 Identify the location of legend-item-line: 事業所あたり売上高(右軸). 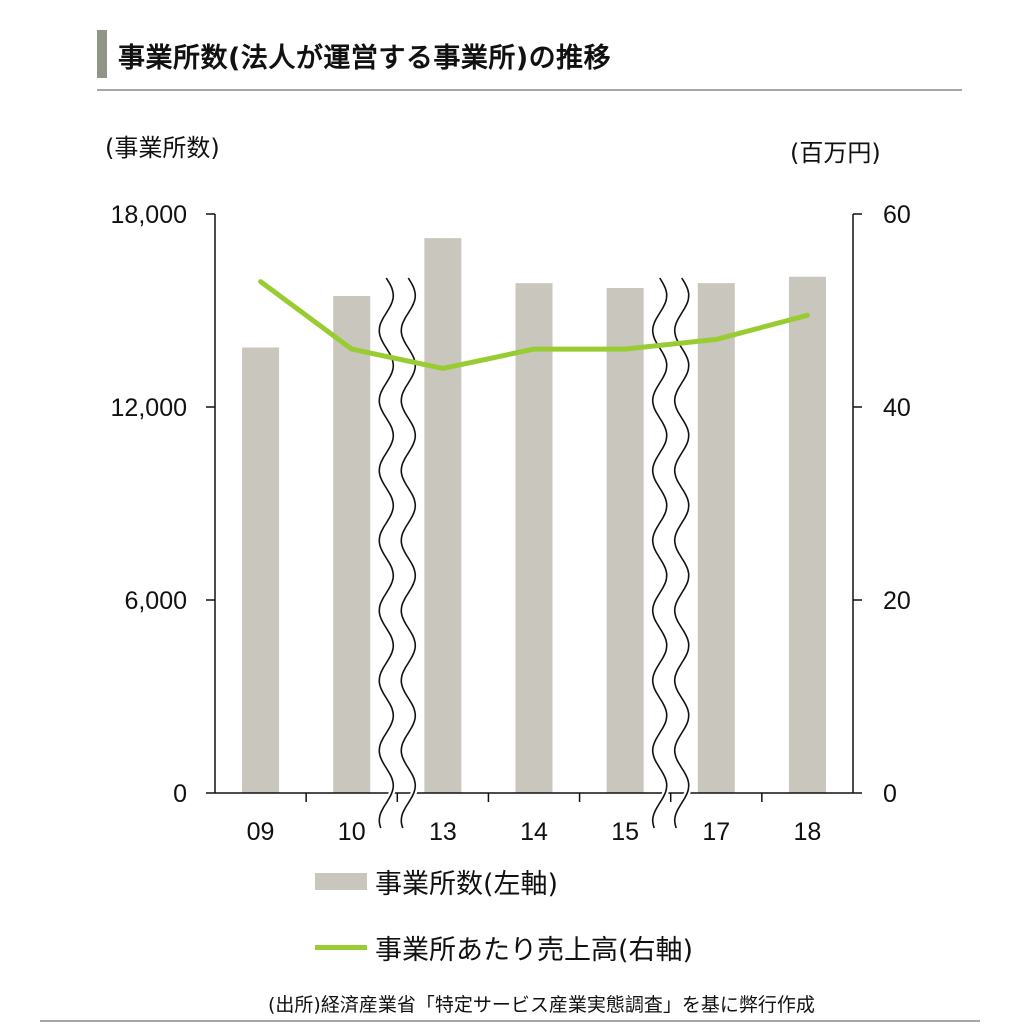
(504, 947).